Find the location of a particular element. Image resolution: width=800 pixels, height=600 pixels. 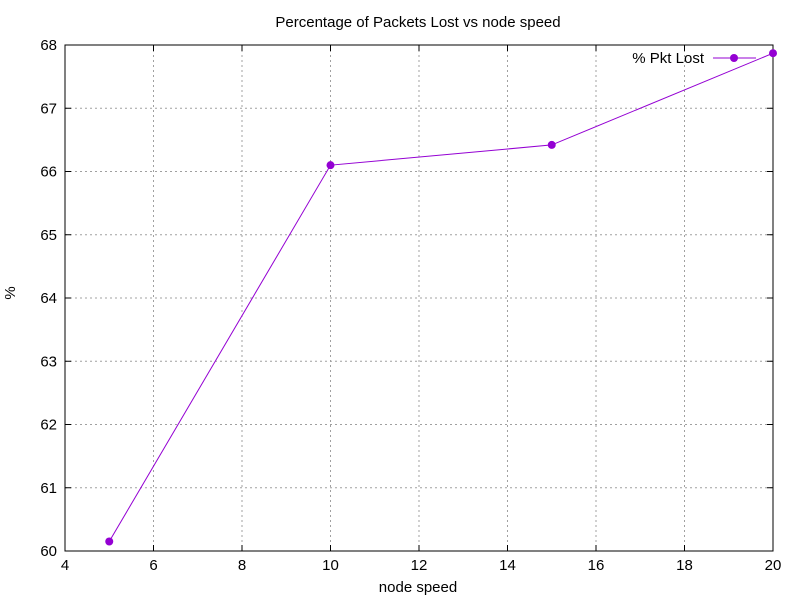

x-tick-label: 16 is located at coordinates (596, 565).